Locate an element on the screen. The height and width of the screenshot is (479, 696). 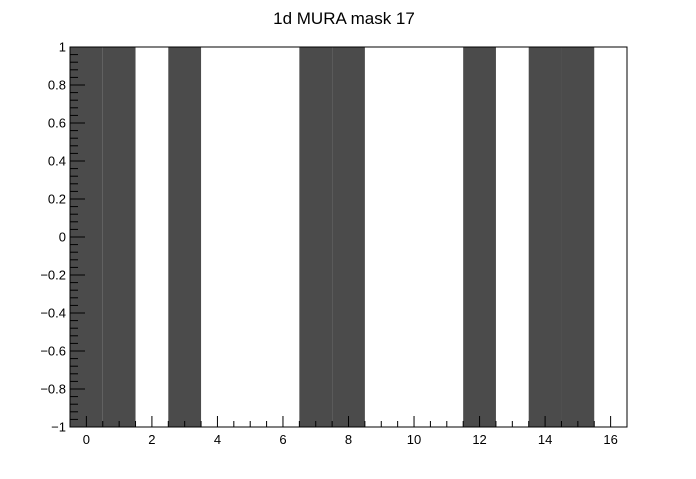
x-tick-label: 4 is located at coordinates (217, 439).